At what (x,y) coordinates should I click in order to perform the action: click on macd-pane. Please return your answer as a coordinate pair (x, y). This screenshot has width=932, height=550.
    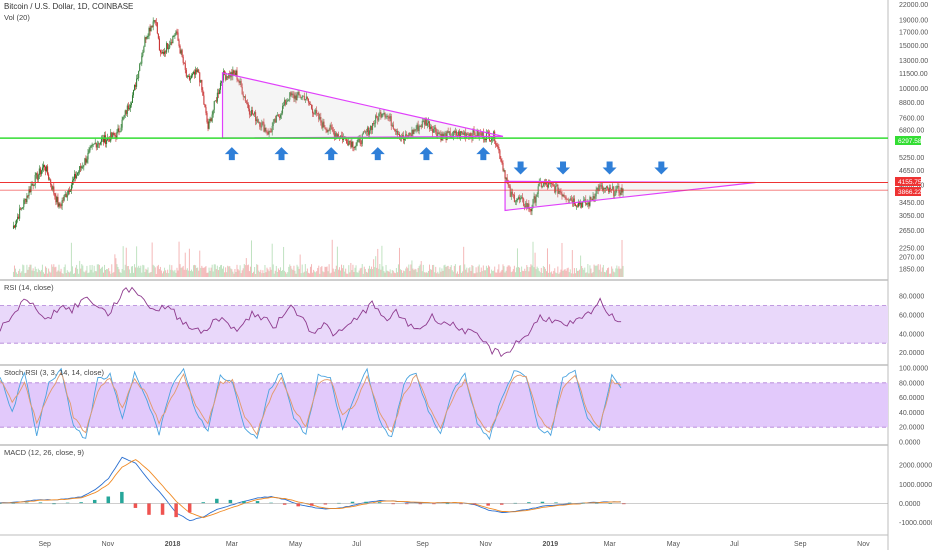
    Looking at the image, I should click on (444, 489).